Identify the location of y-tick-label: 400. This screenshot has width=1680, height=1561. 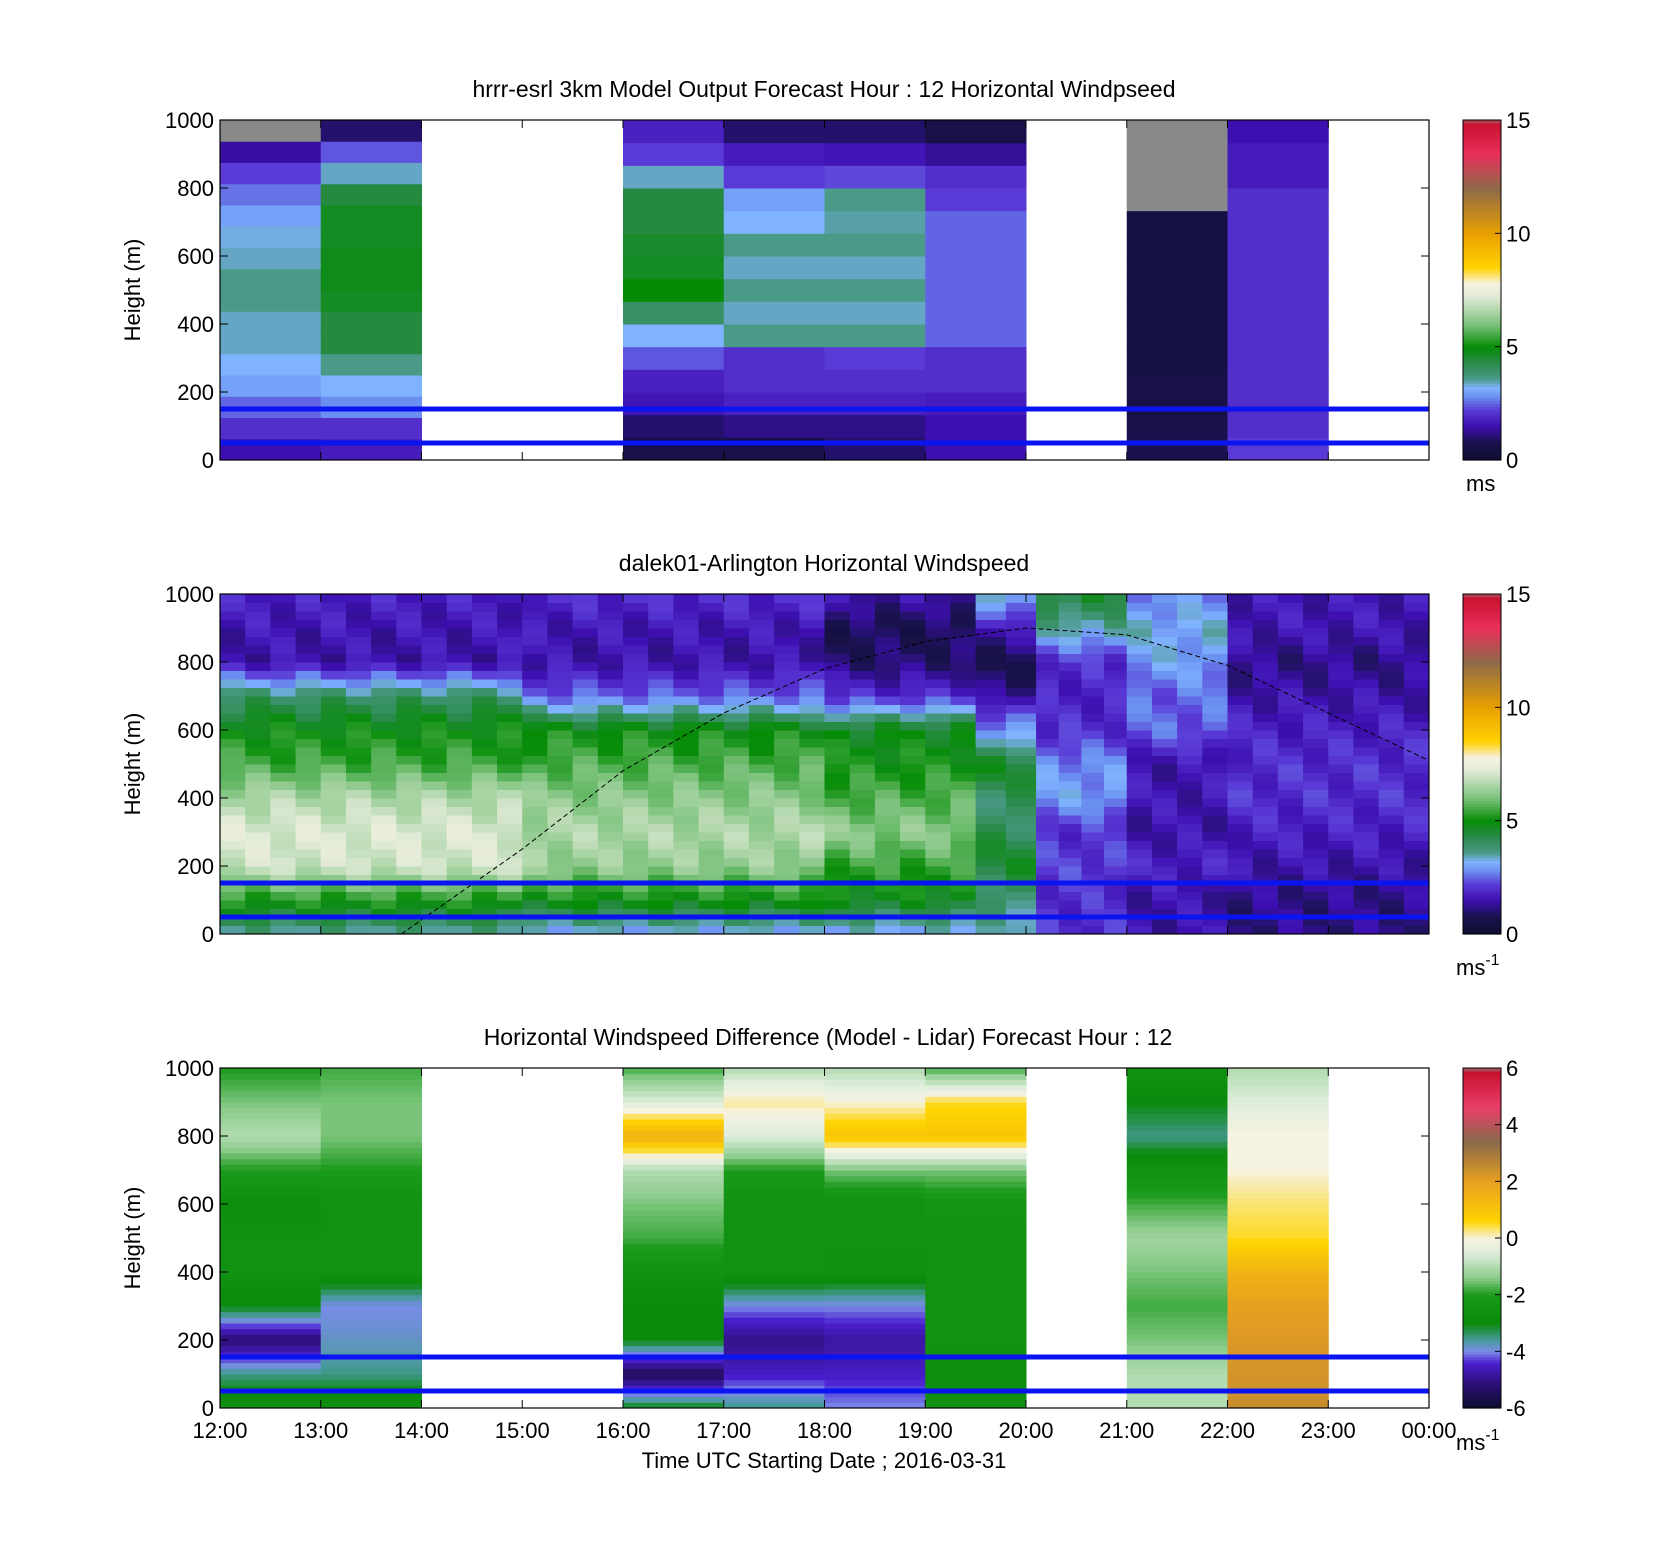
(195, 1272).